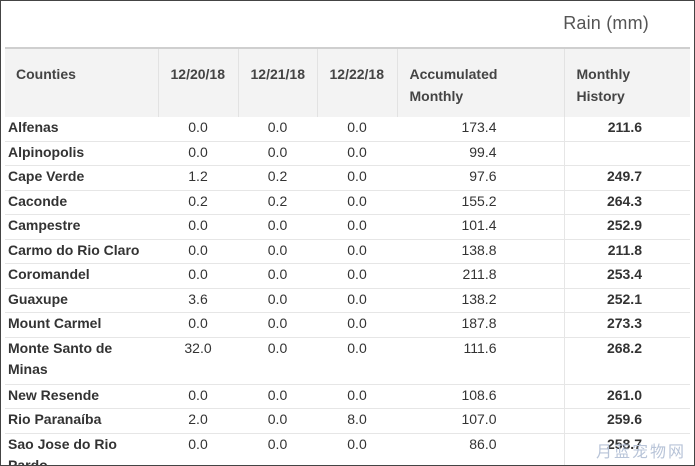 Image resolution: width=695 pixels, height=466 pixels. I want to click on header-date-3-label: 12/22/18, so click(357, 74).